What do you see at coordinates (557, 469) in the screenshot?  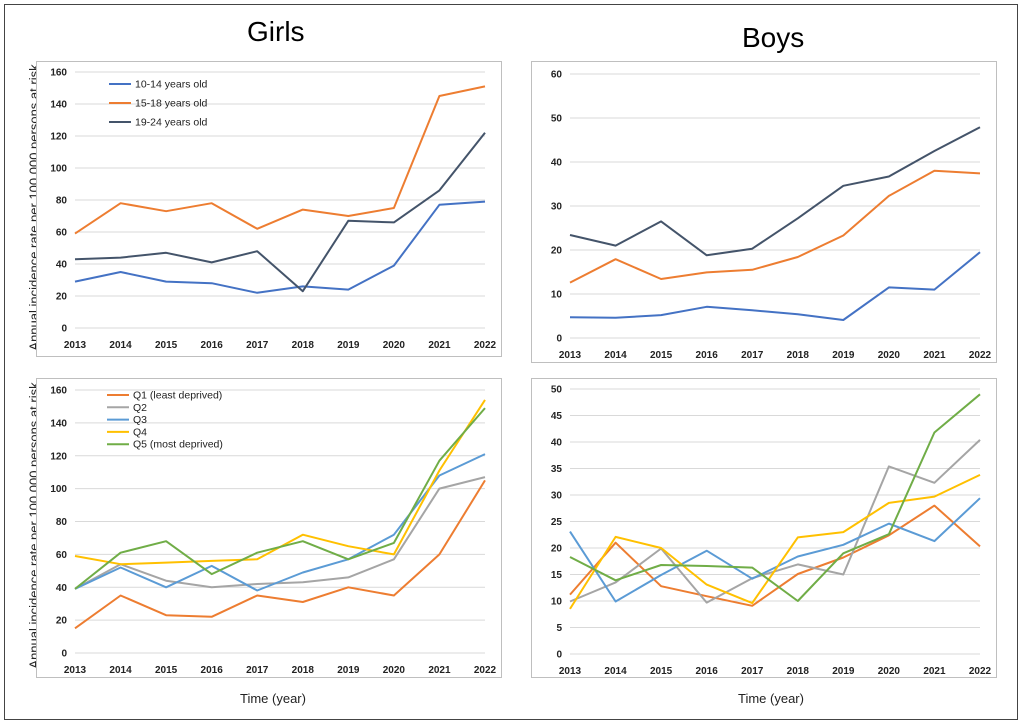 I see `y-tick-label: 35` at bounding box center [557, 469].